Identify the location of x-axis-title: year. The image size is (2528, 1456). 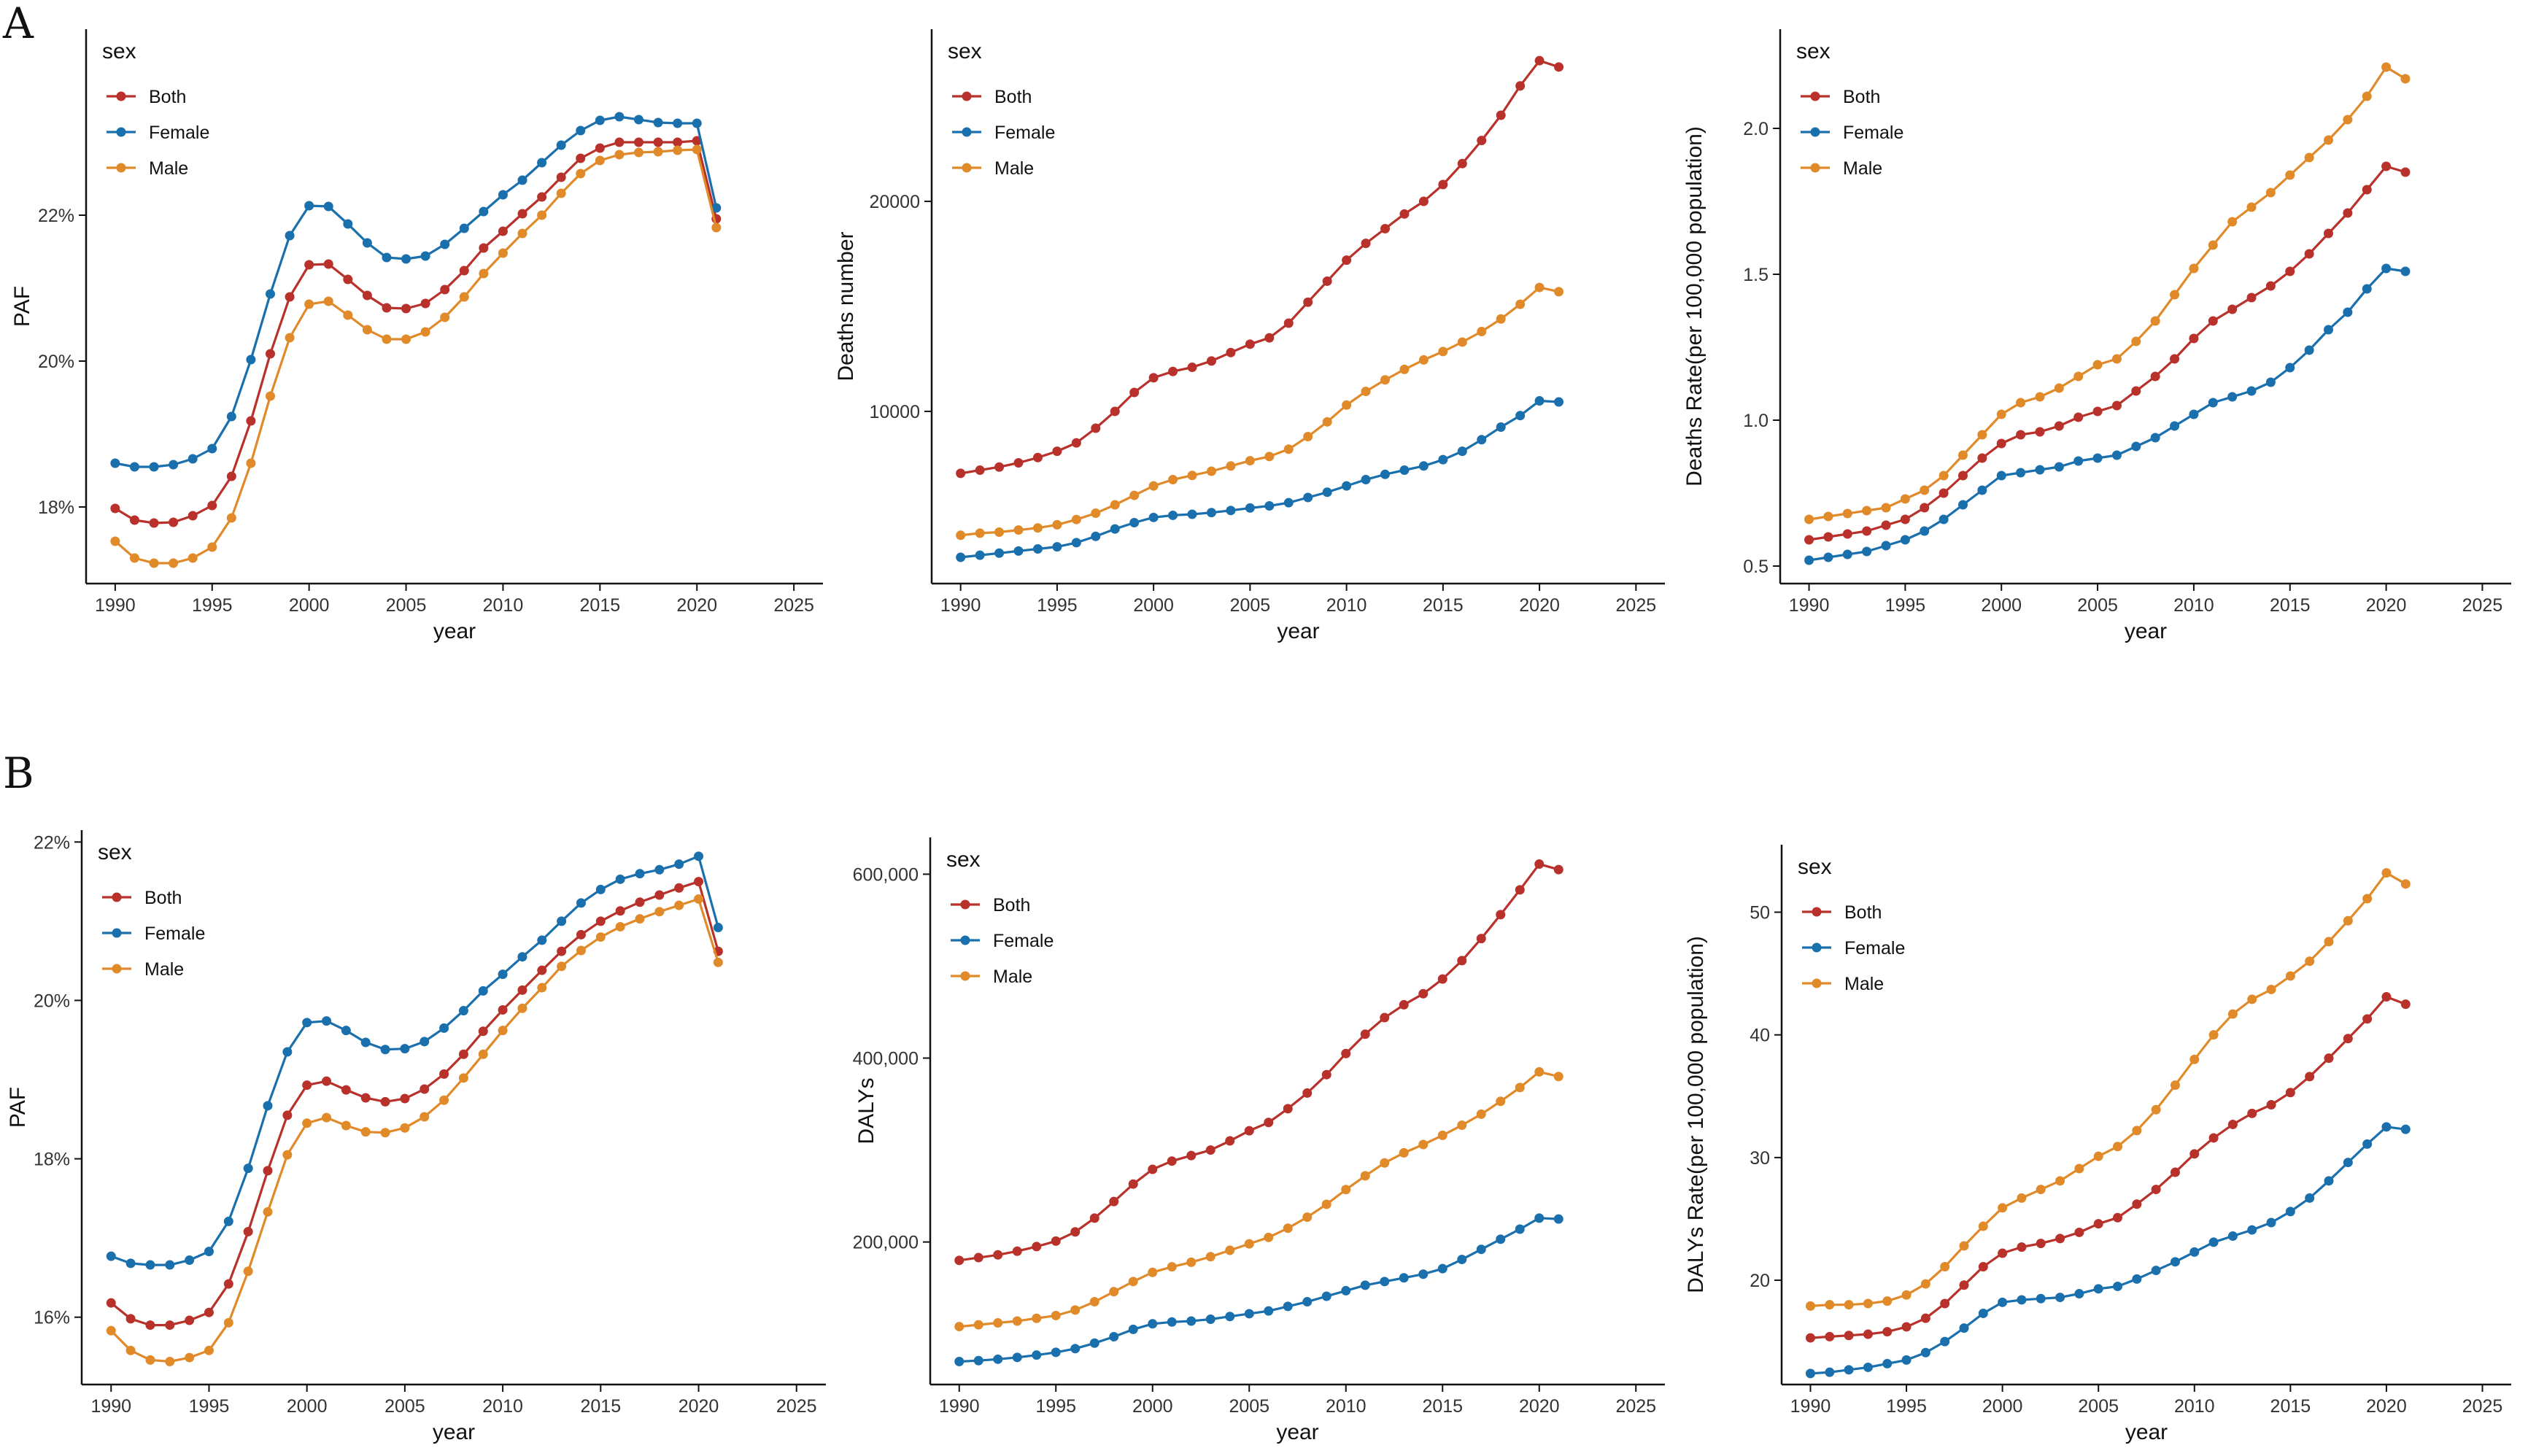
(454, 631).